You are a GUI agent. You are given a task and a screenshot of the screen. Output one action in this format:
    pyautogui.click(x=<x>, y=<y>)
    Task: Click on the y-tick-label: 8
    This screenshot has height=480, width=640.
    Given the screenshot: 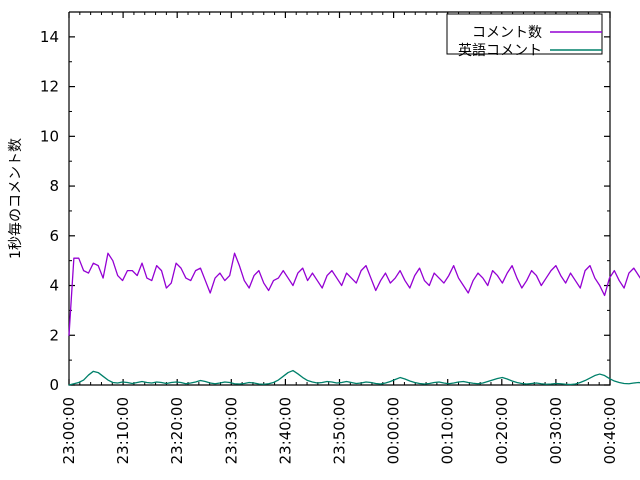 What is the action you would take?
    pyautogui.click(x=54, y=186)
    